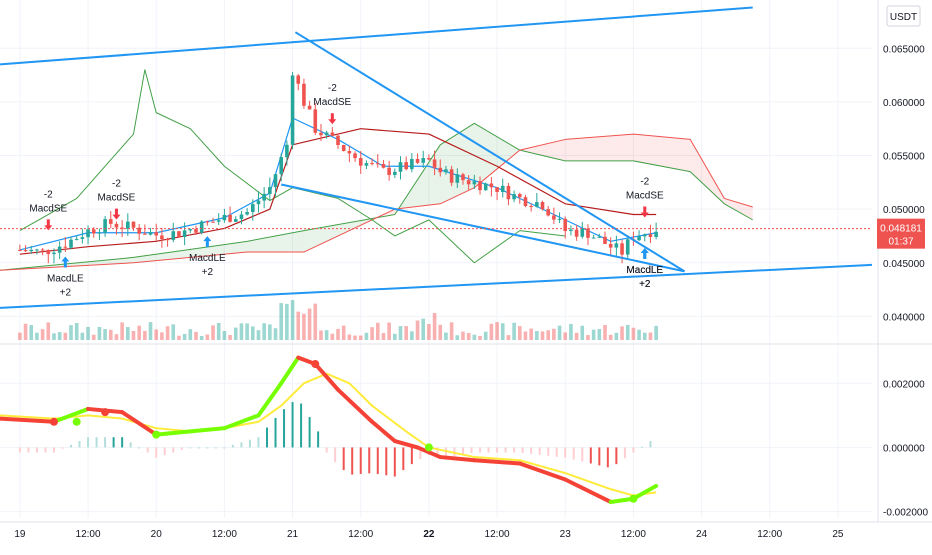  I want to click on price-tick-label: 0.040000, so click(904, 317).